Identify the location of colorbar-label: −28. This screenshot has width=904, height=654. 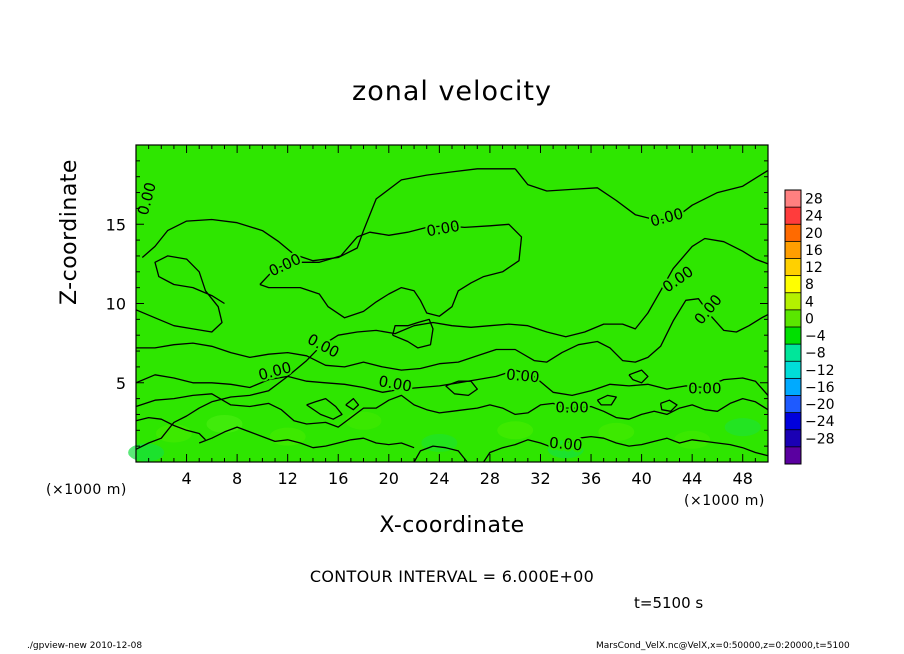
(820, 439).